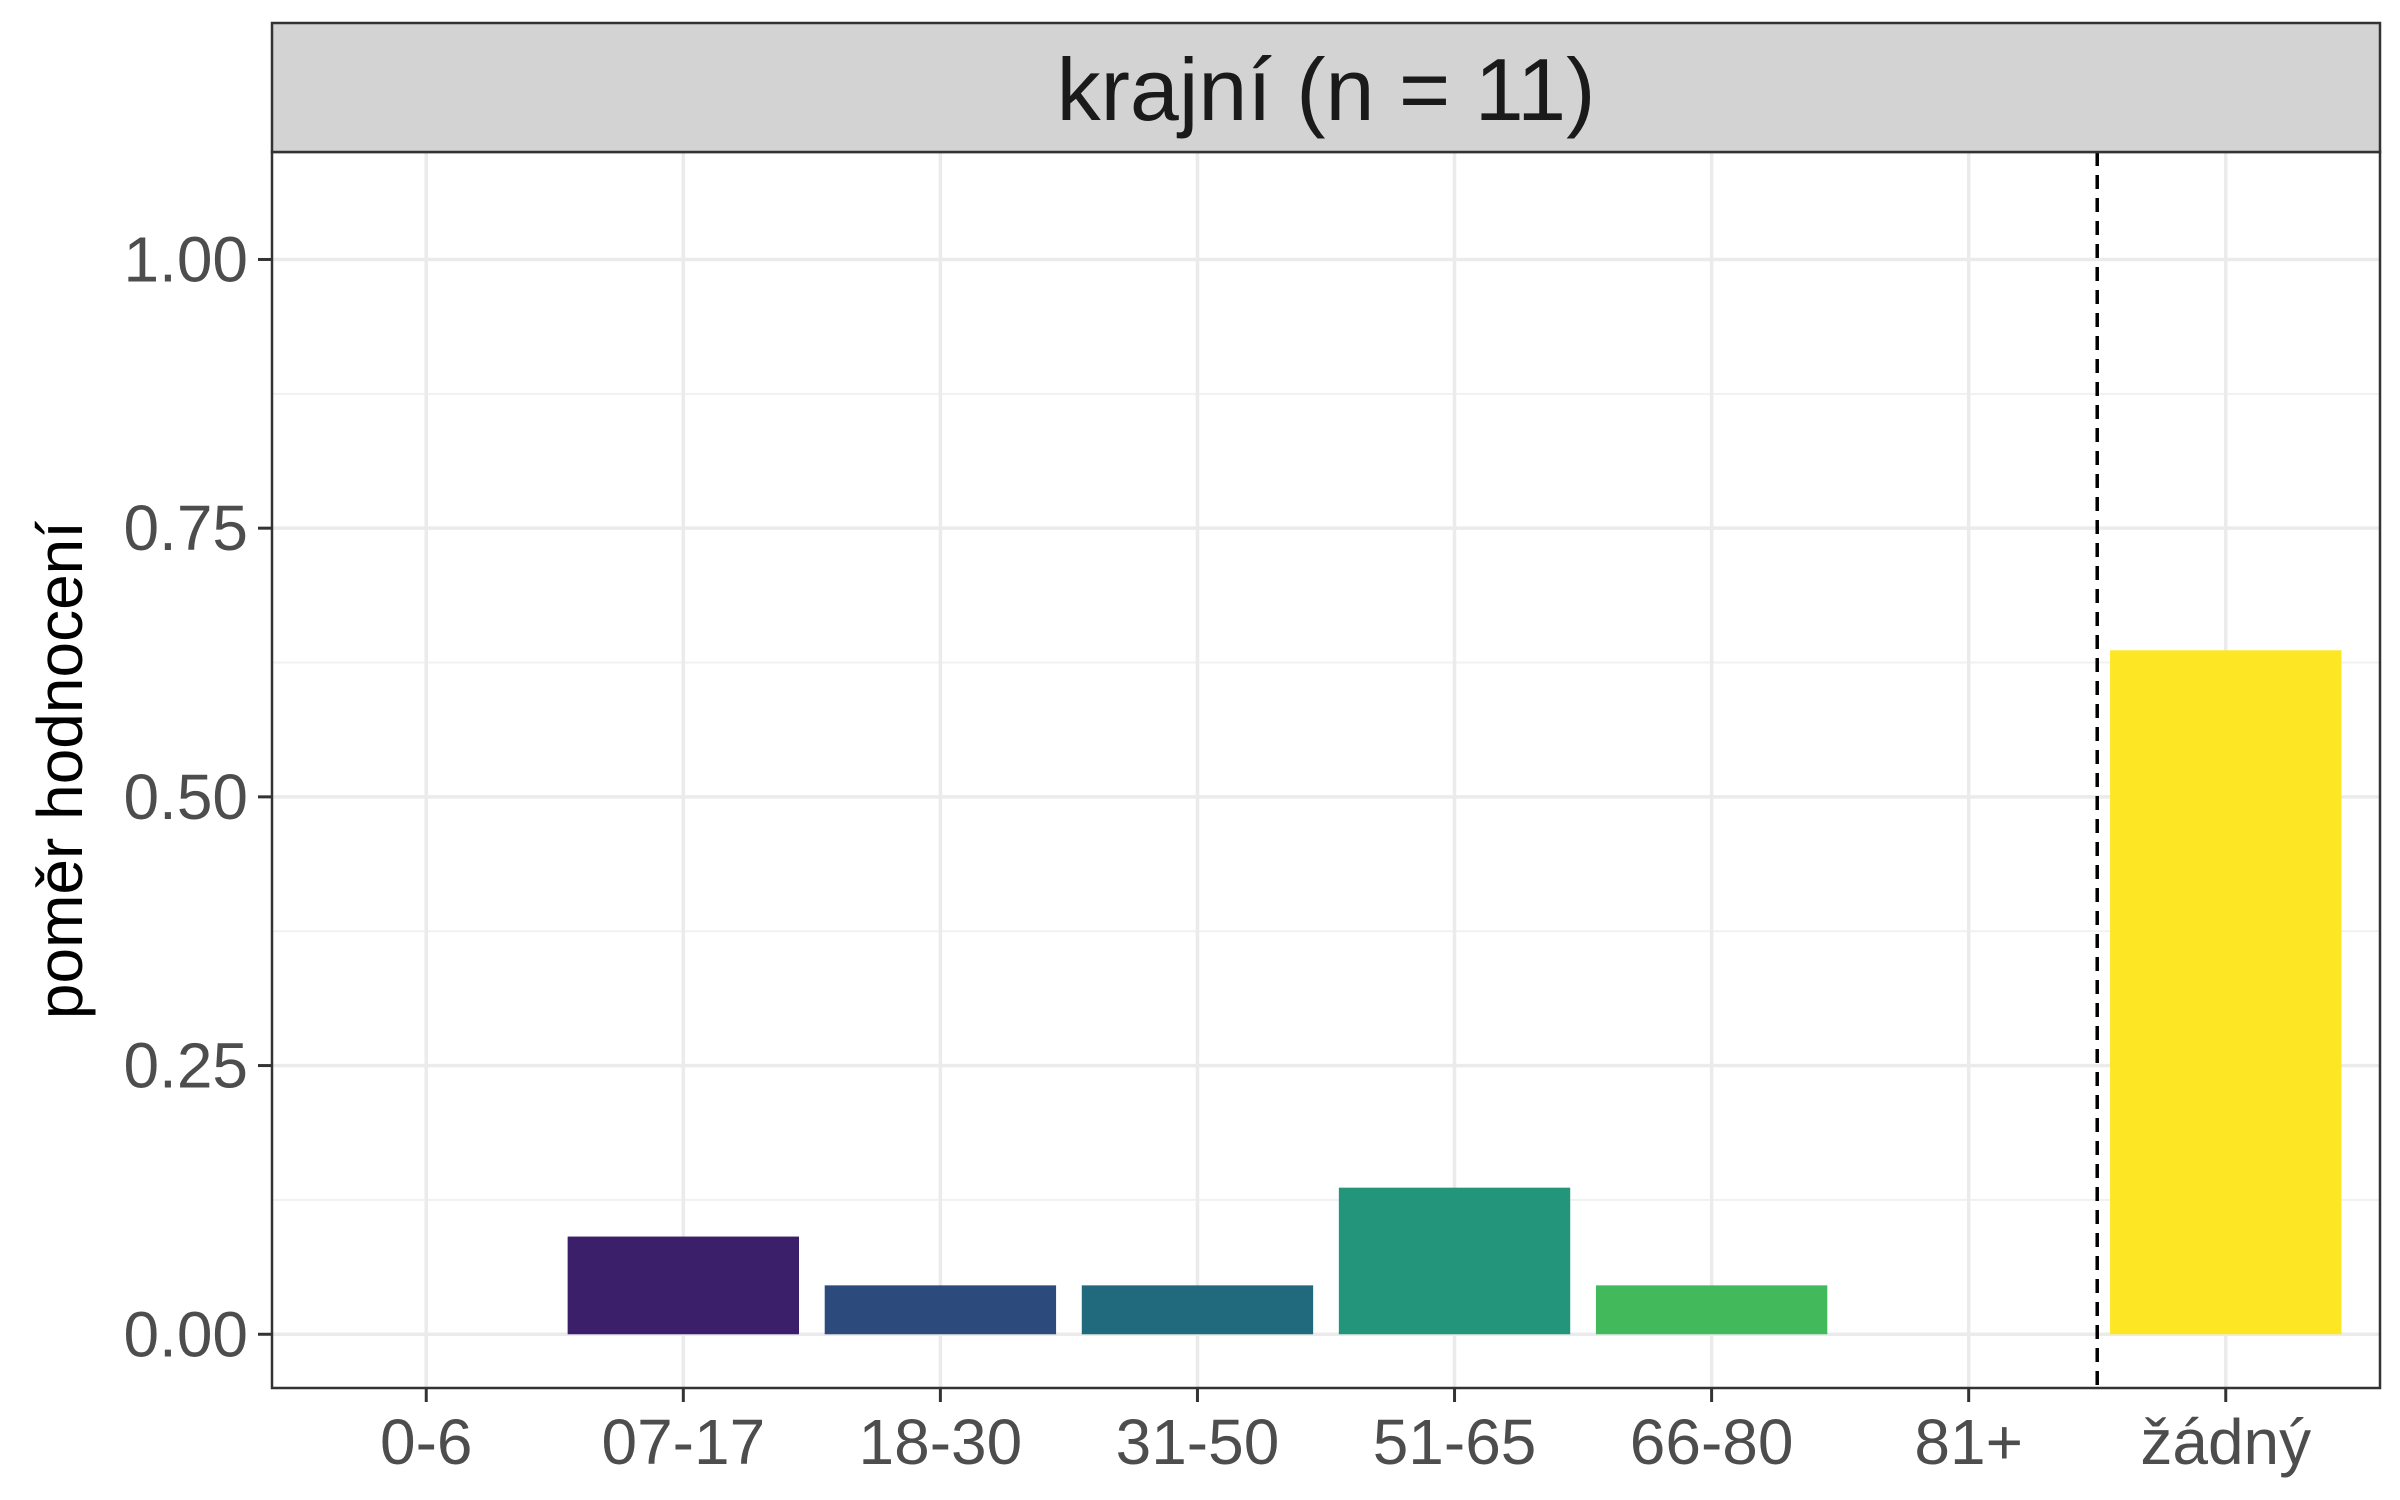 The image size is (2400, 1500). What do you see at coordinates (60, 770) in the screenshot?
I see `y-axis-title: poměr hodnocení` at bounding box center [60, 770].